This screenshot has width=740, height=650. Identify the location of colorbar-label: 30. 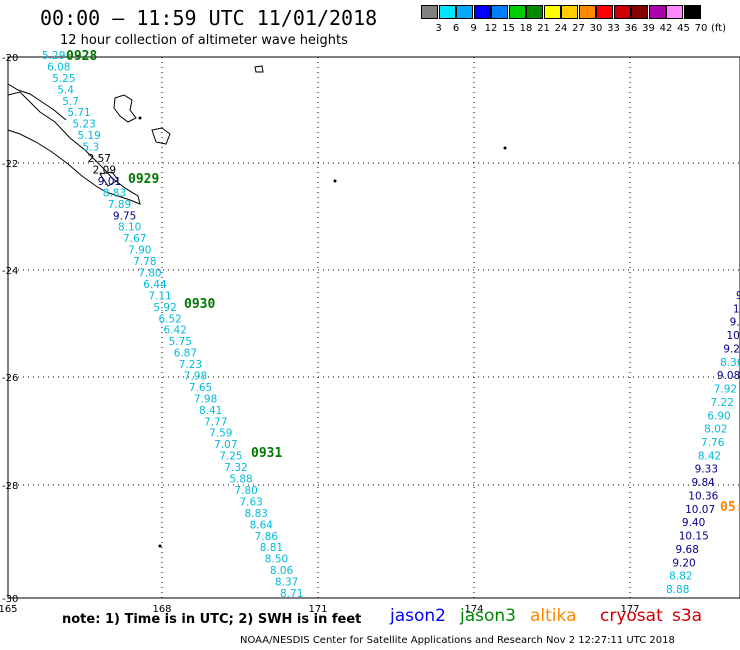
(596, 28).